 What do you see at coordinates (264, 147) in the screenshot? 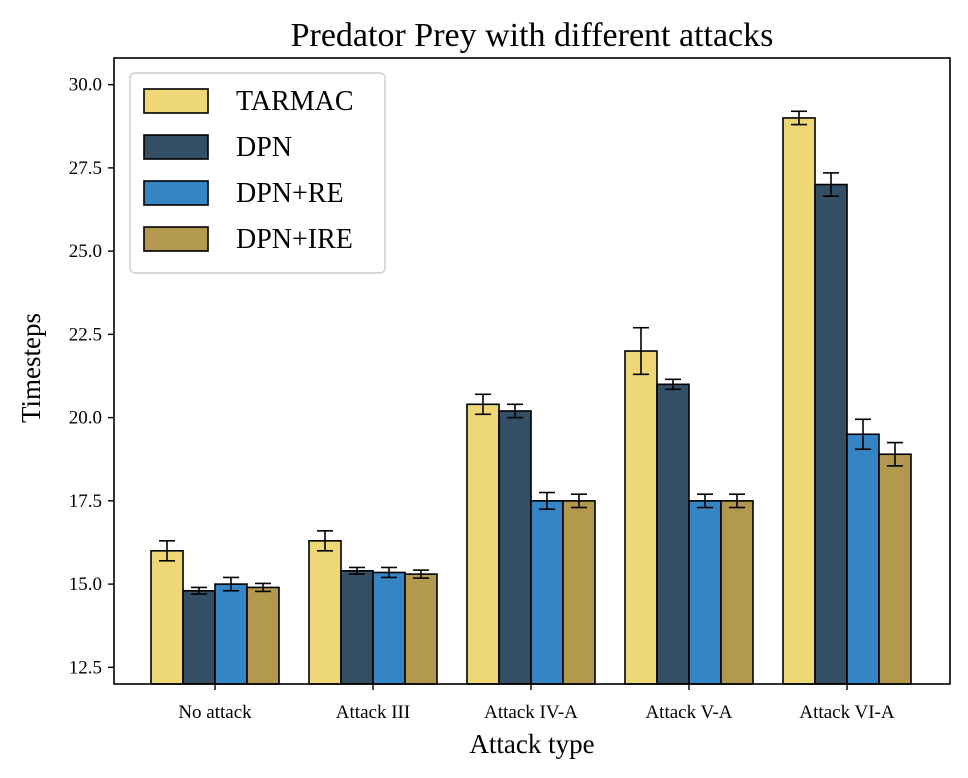
I see `legend-label: DPN` at bounding box center [264, 147].